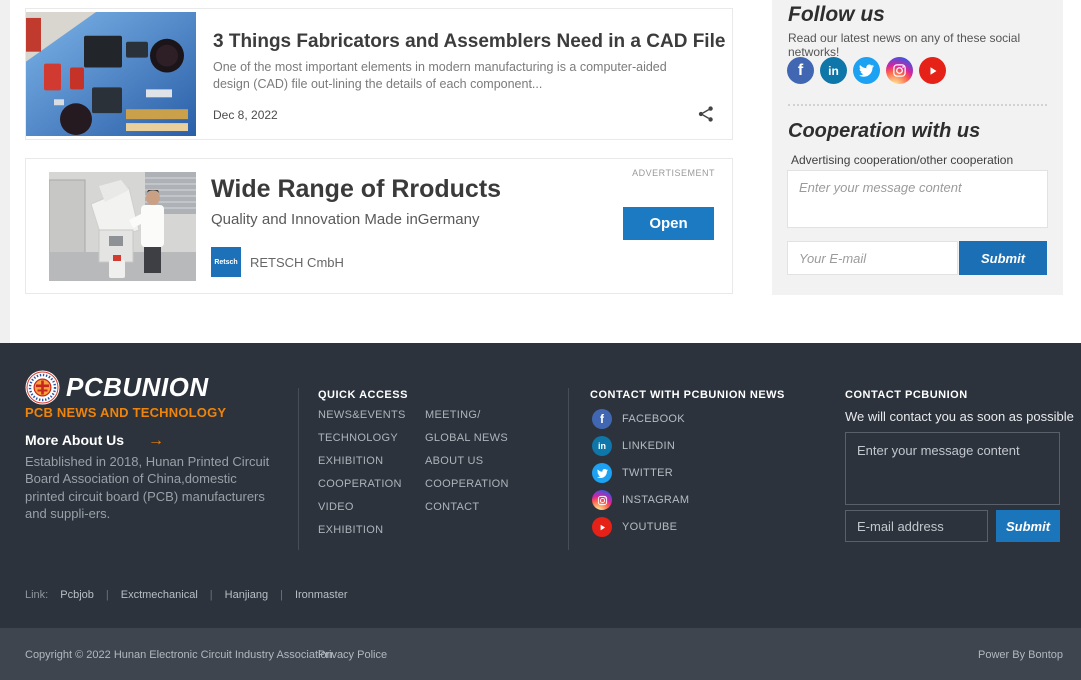  What do you see at coordinates (126, 412) in the screenshot?
I see `footer-tagline: PCB NEWS AND TECHNOLOGY` at bounding box center [126, 412].